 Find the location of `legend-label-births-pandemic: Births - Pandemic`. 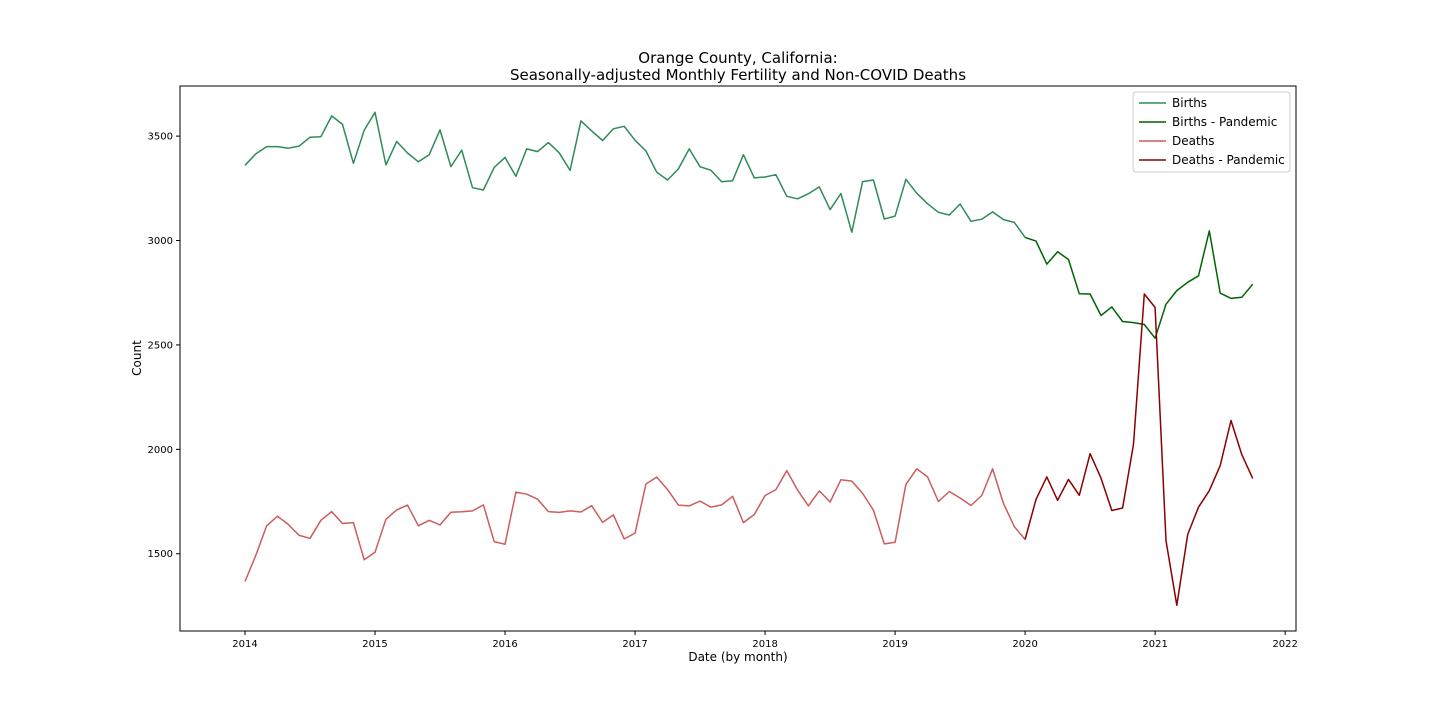

legend-label-births-pandemic: Births - Pandemic is located at coordinates (1224, 122).